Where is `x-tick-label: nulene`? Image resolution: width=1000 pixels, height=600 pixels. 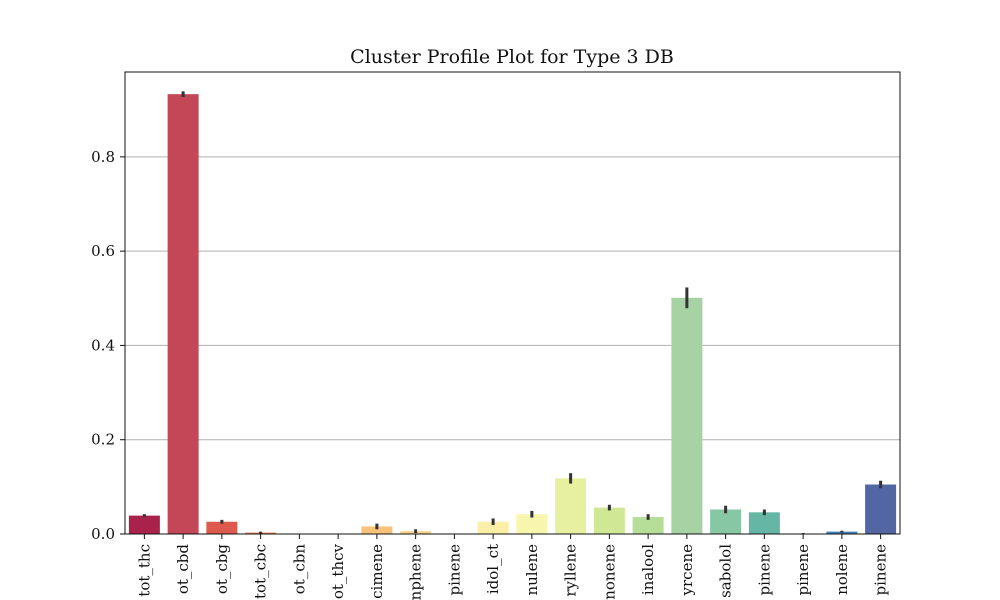 x-tick-label: nulene is located at coordinates (532, 570).